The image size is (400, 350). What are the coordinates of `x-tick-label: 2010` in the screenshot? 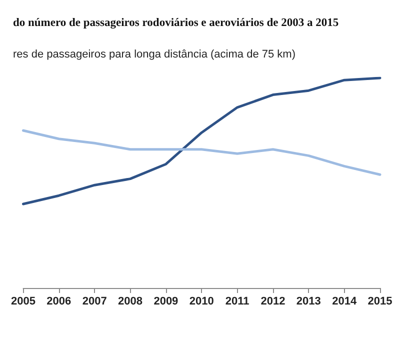 It's located at (201, 302).